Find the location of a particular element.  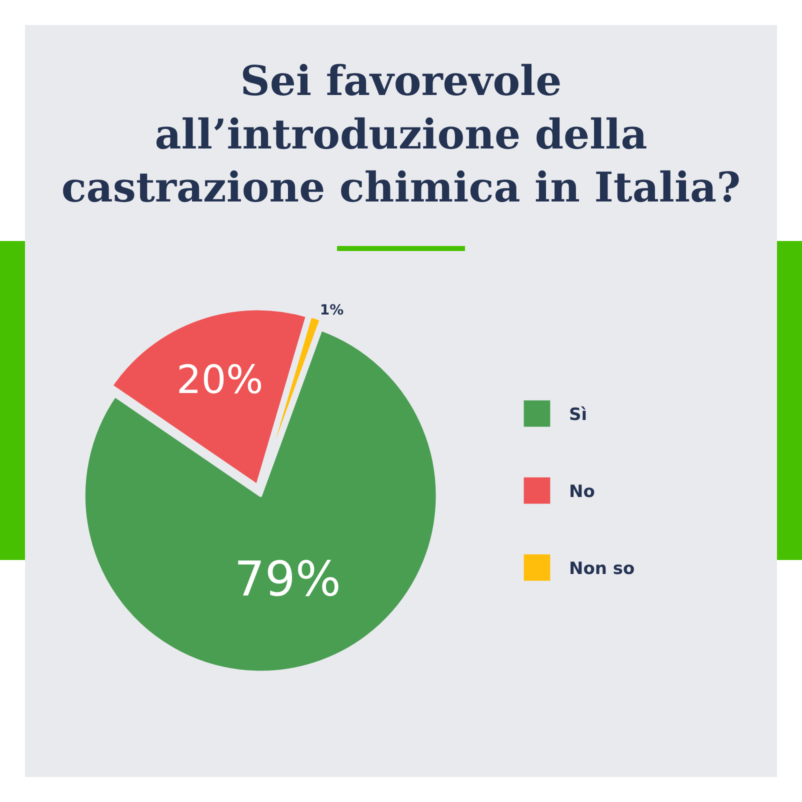

data-label: 1% is located at coordinates (332, 310).